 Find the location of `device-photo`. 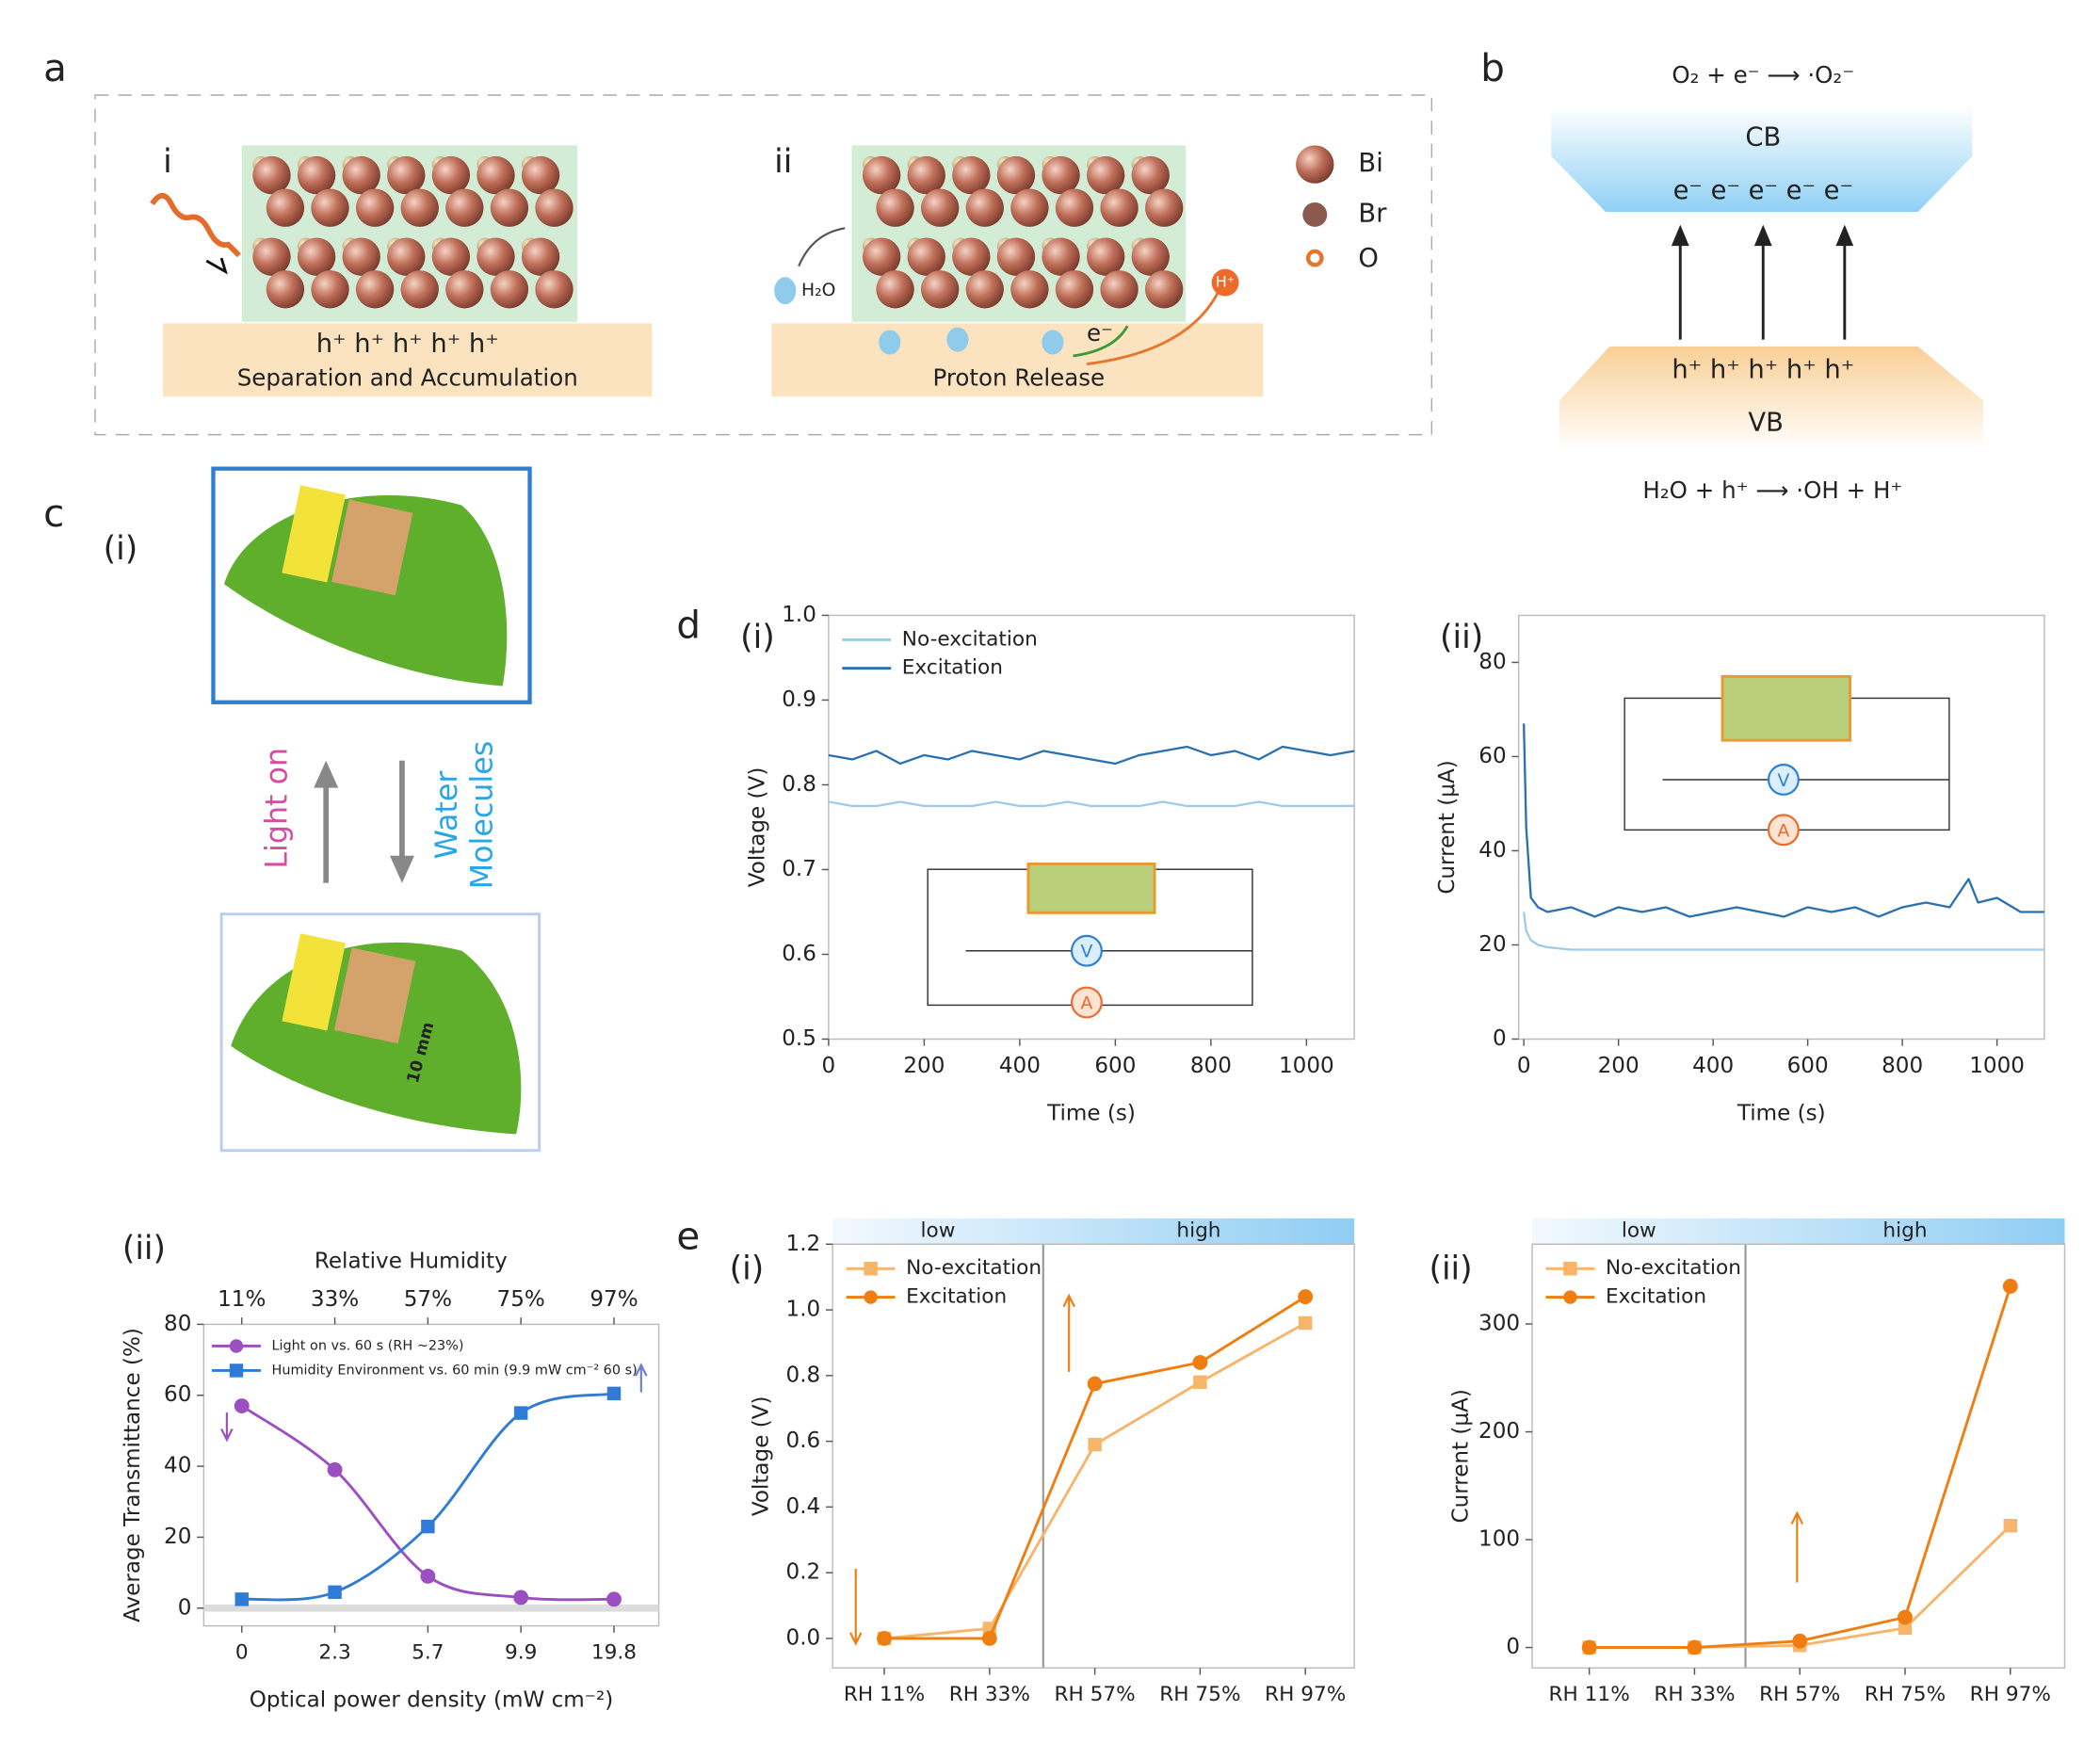

device-photo is located at coordinates (1786, 708).